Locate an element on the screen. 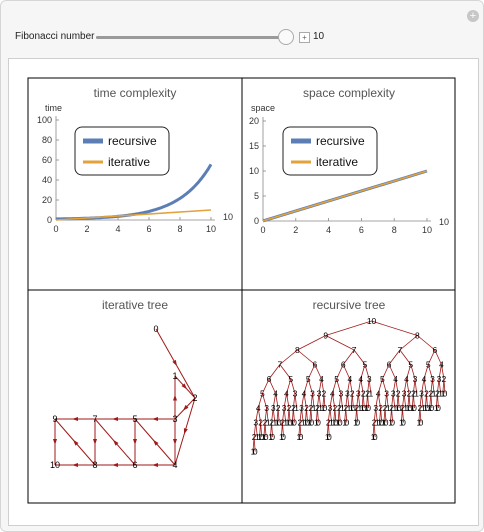  slider-knob is located at coordinates (286, 37).